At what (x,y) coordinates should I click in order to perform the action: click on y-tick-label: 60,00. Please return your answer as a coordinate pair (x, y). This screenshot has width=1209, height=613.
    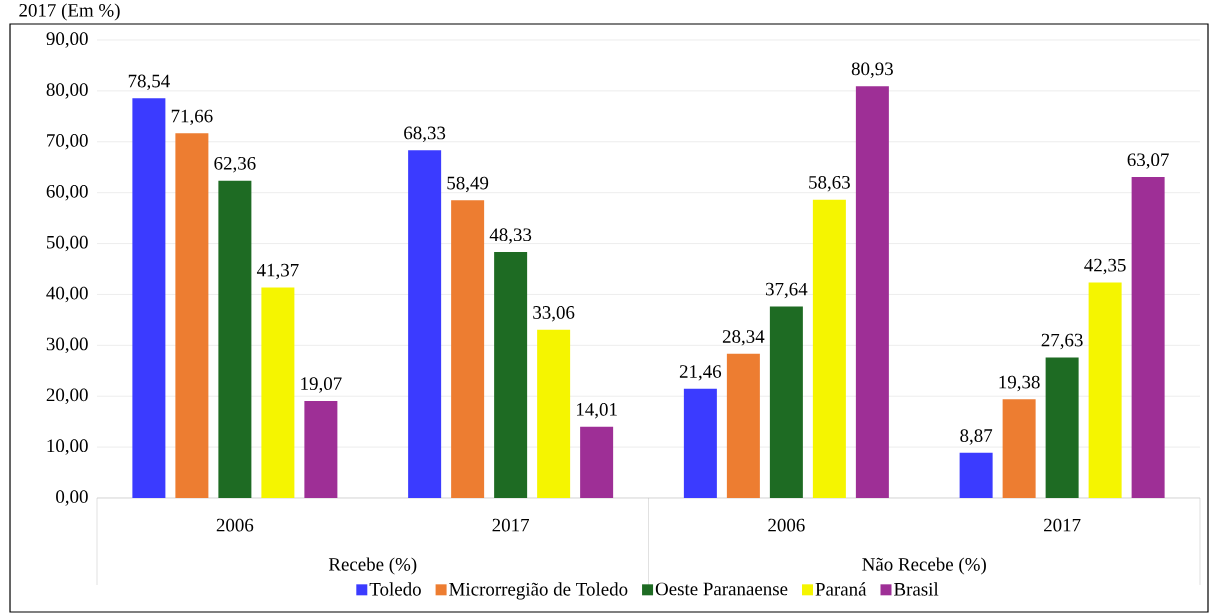
    Looking at the image, I should click on (67, 192).